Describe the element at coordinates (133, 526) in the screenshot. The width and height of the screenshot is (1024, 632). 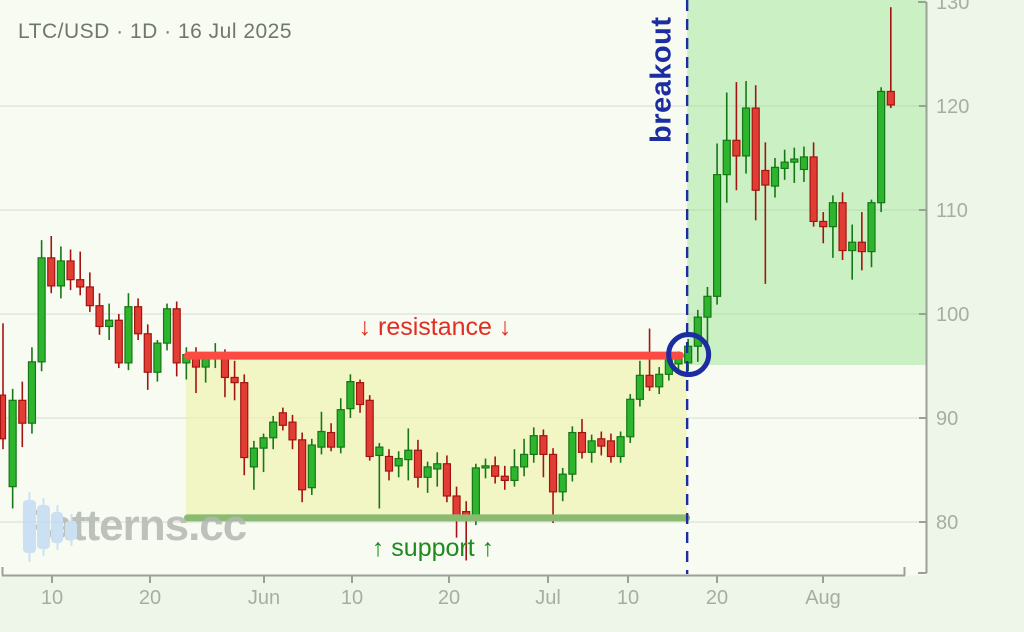
I see `watermark: Patterns.cc` at that location.